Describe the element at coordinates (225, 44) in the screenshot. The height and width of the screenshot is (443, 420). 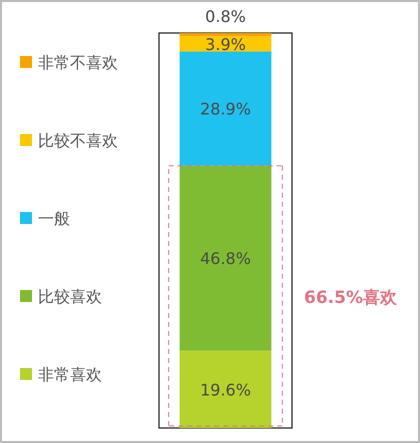
I see `data-label: 3.9%` at that location.